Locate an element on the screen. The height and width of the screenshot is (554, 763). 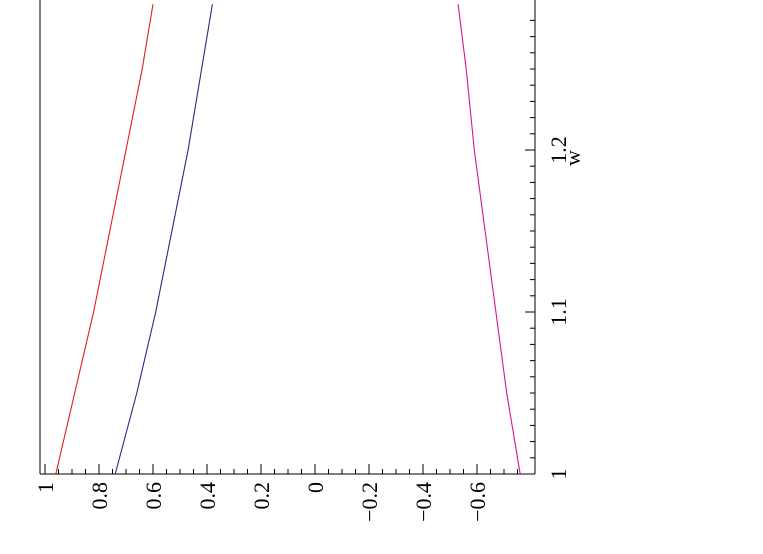
y-tick-label: 0.8 is located at coordinates (99, 496).